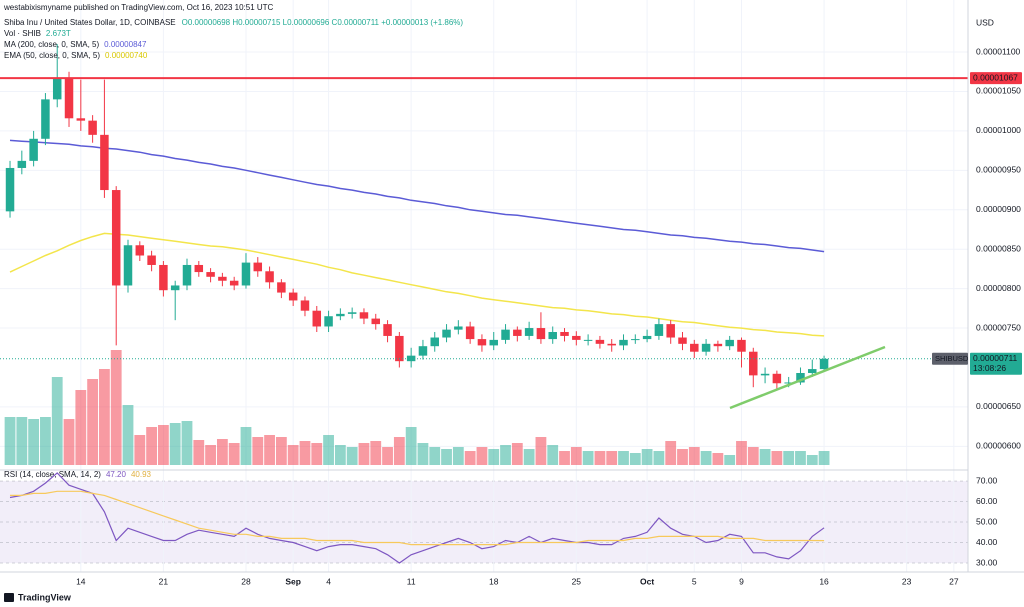 This screenshot has height=607, width=1024. What do you see at coordinates (995, 77) in the screenshot?
I see `level-price-label: 0.00001067` at bounding box center [995, 77].